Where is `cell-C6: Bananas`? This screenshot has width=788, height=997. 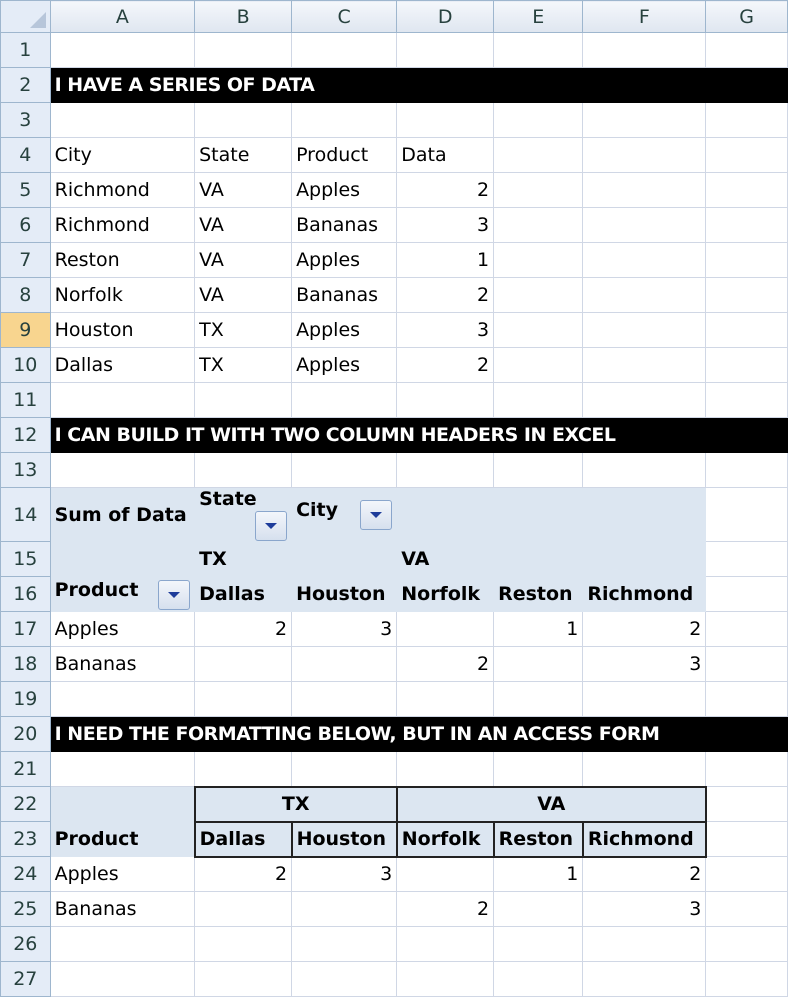
cell-C6: Bananas is located at coordinates (344, 225).